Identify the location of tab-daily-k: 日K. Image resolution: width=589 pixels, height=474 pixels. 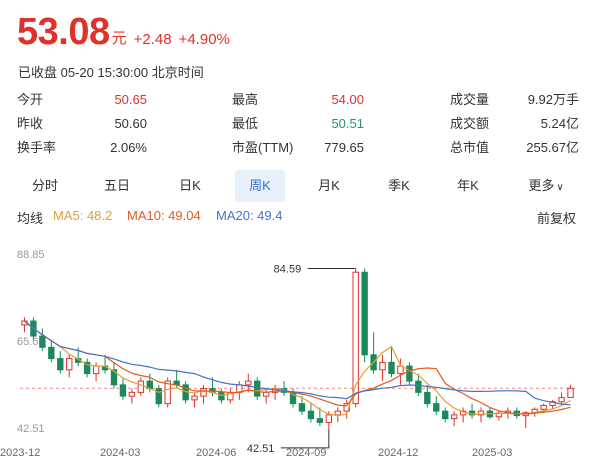
(190, 185).